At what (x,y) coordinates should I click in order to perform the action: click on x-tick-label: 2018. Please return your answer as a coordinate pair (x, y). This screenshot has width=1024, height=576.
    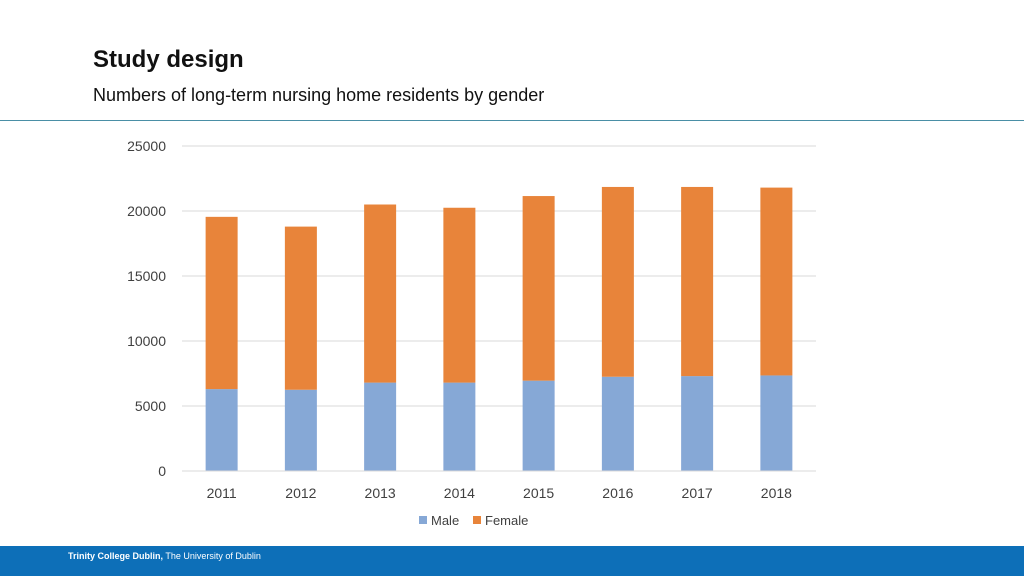
    Looking at the image, I should click on (776, 493).